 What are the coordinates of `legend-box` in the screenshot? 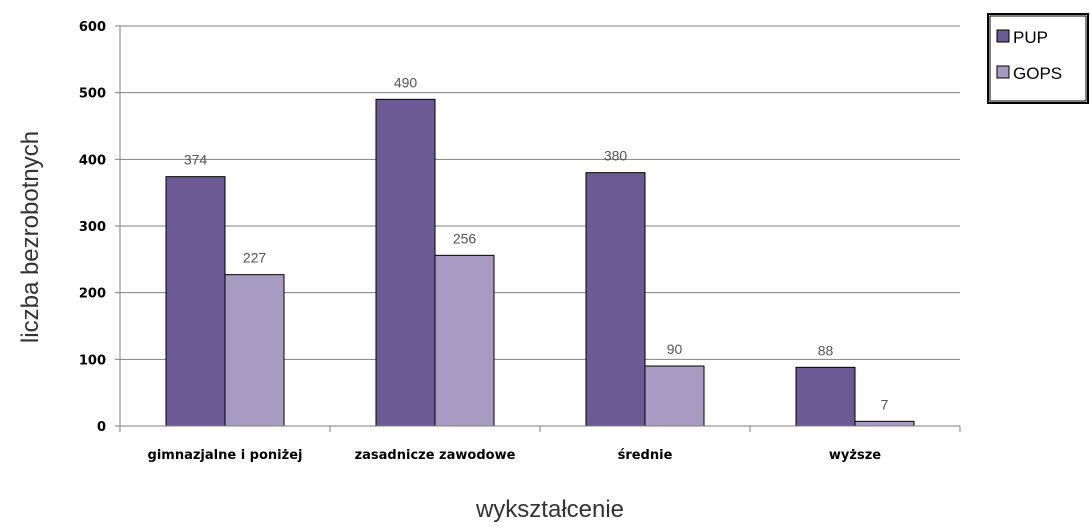 It's located at (1038, 58).